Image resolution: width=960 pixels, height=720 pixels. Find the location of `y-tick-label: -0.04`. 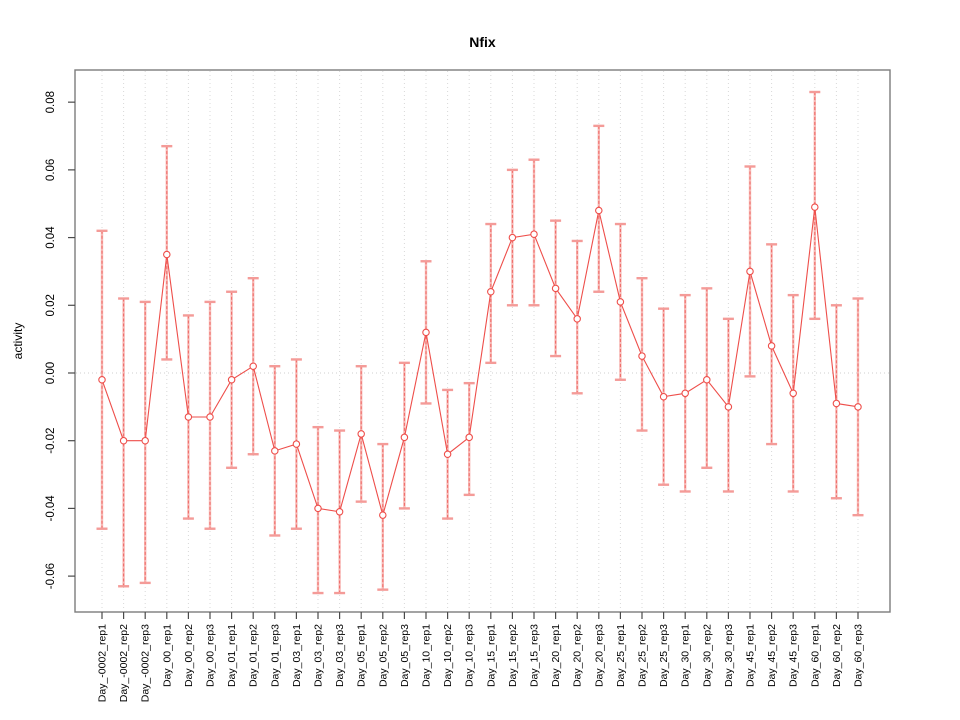

y-tick-label: -0.04 is located at coordinates (51, 508).